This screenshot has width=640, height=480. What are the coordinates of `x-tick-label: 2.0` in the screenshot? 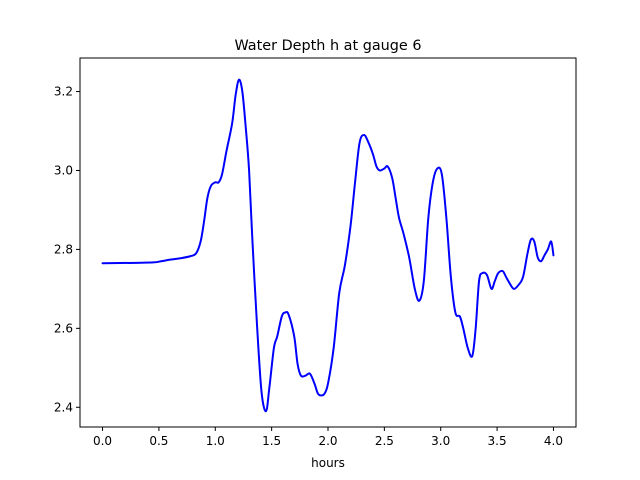 It's located at (327, 441).